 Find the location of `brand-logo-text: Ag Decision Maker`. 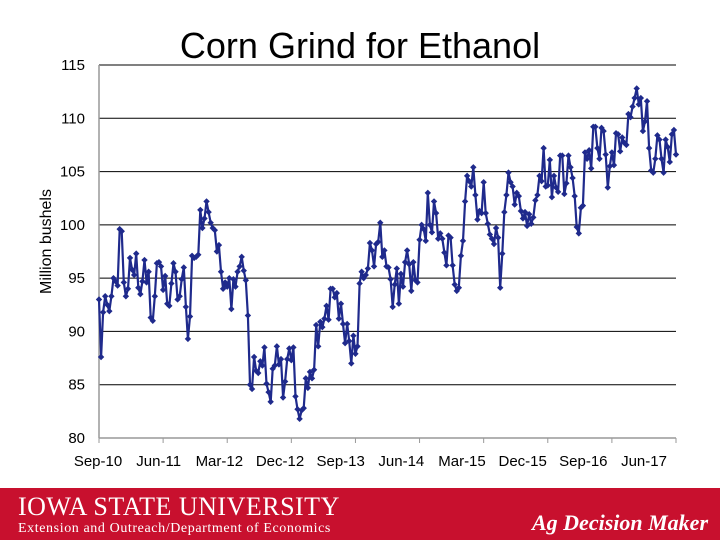

brand-logo-text: Ag Decision Maker is located at coordinates (620, 522).